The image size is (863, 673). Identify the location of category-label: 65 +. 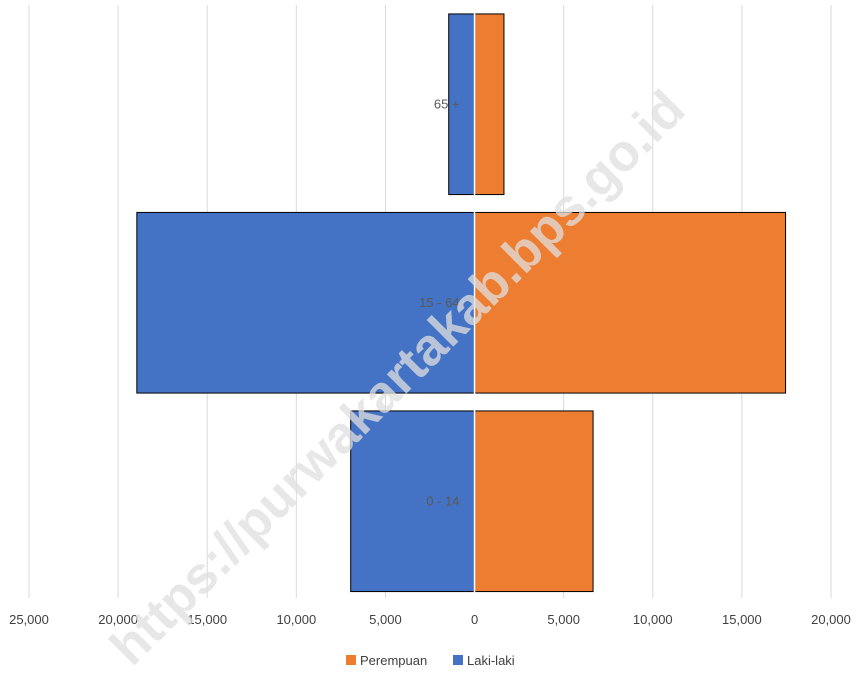
(447, 103).